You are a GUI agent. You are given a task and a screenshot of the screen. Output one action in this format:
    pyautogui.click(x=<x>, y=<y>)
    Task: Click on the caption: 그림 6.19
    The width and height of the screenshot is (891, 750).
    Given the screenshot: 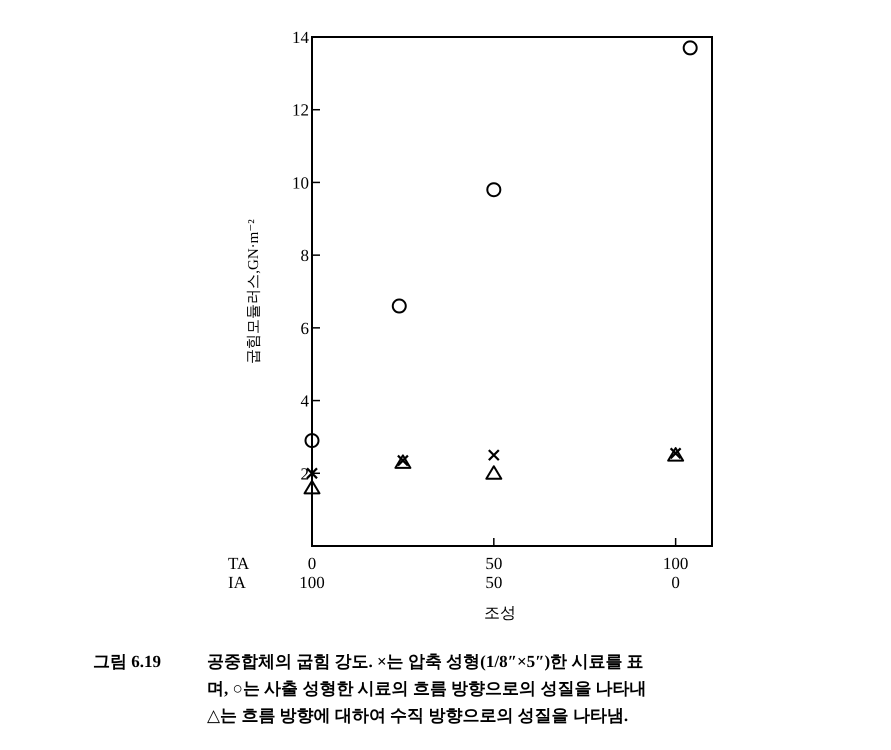 What is the action you would take?
    pyautogui.click(x=127, y=661)
    